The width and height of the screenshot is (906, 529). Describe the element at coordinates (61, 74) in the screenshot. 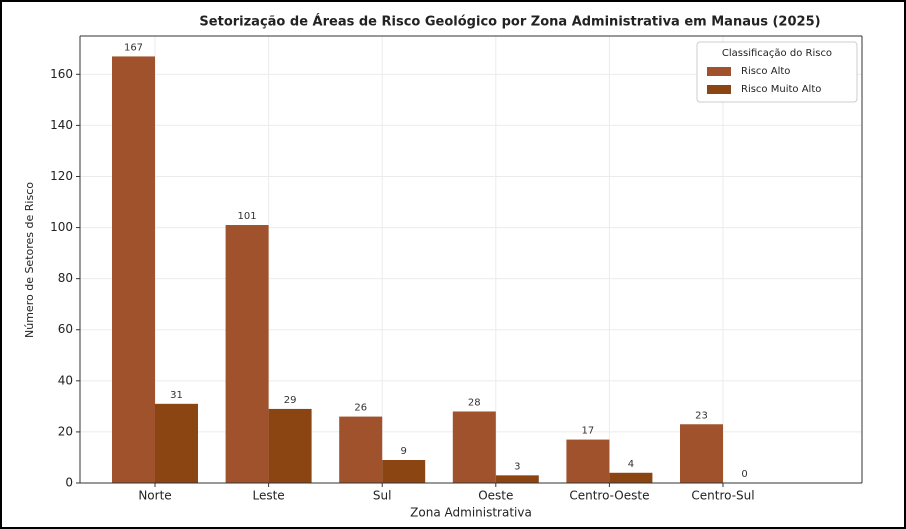

I see `y-tick-label: 160` at that location.